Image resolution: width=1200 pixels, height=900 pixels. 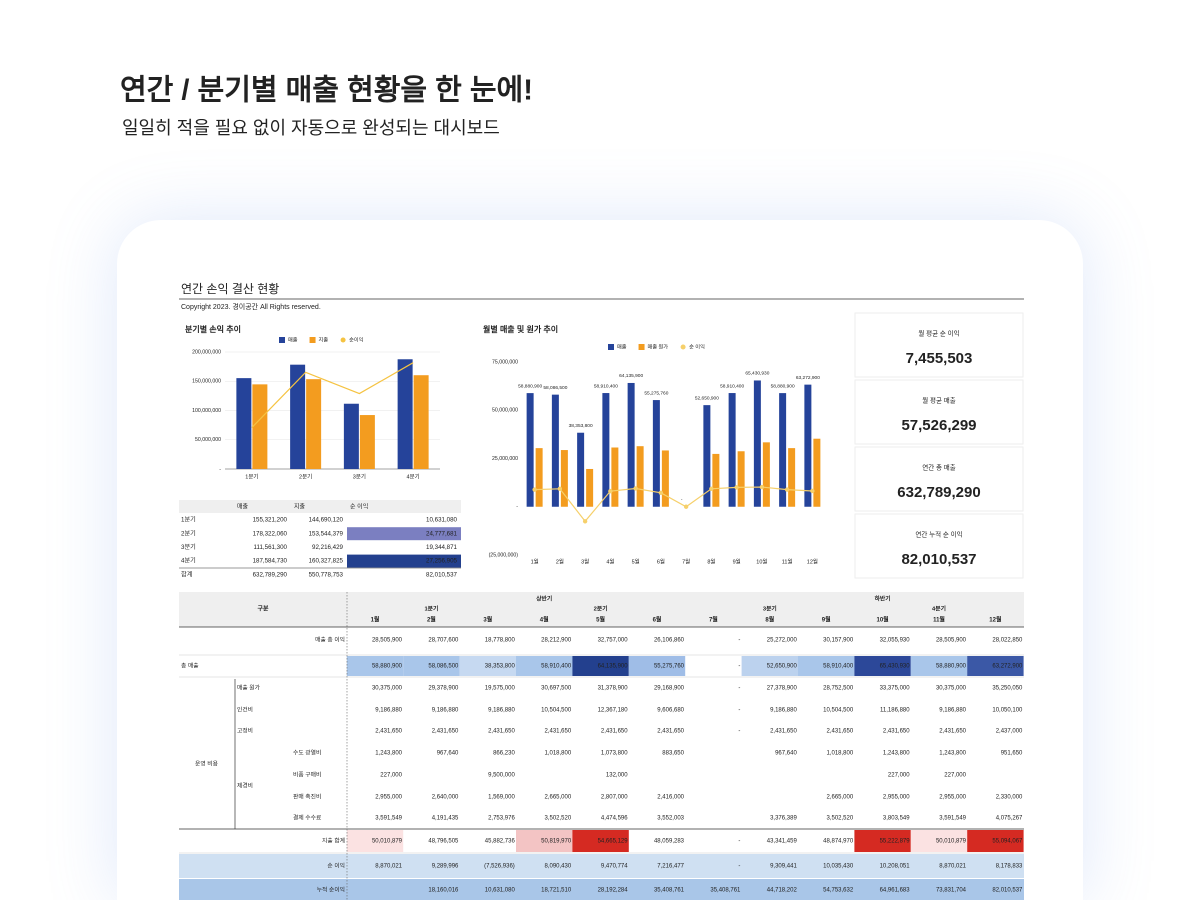 I want to click on row-label: 지출 합계, so click(x=333, y=841).